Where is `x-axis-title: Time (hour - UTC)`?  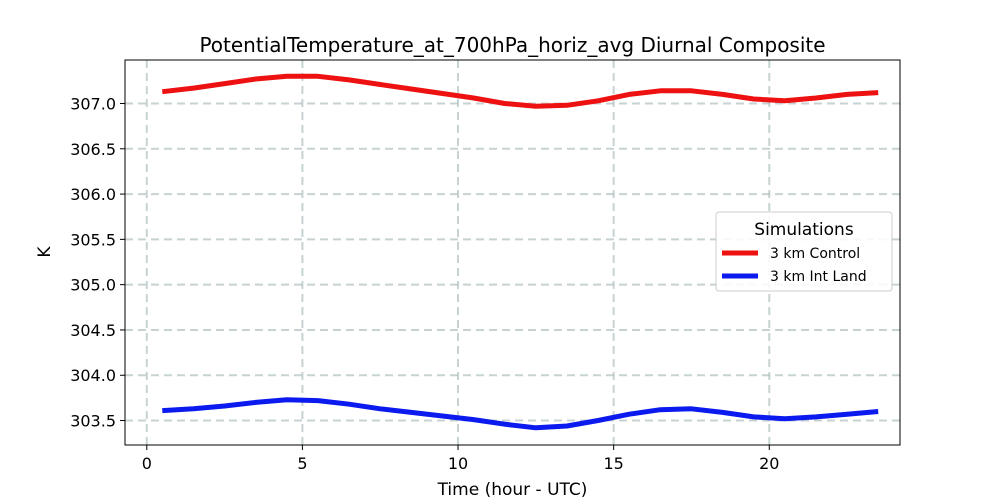 x-axis-title: Time (hour - UTC) is located at coordinates (512, 490).